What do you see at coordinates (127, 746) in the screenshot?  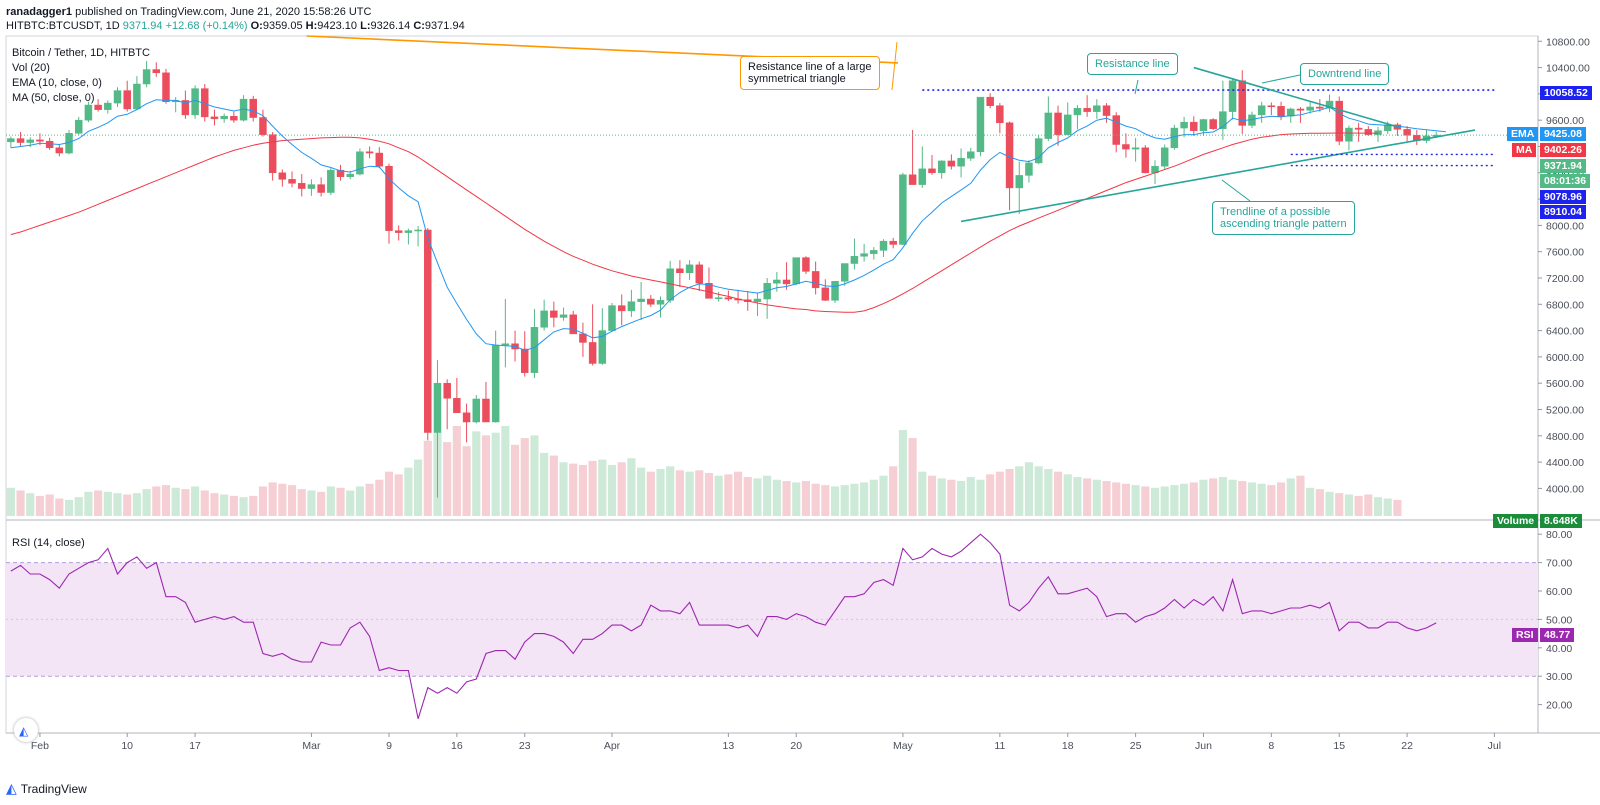 I see `x-tick-label: 10` at bounding box center [127, 746].